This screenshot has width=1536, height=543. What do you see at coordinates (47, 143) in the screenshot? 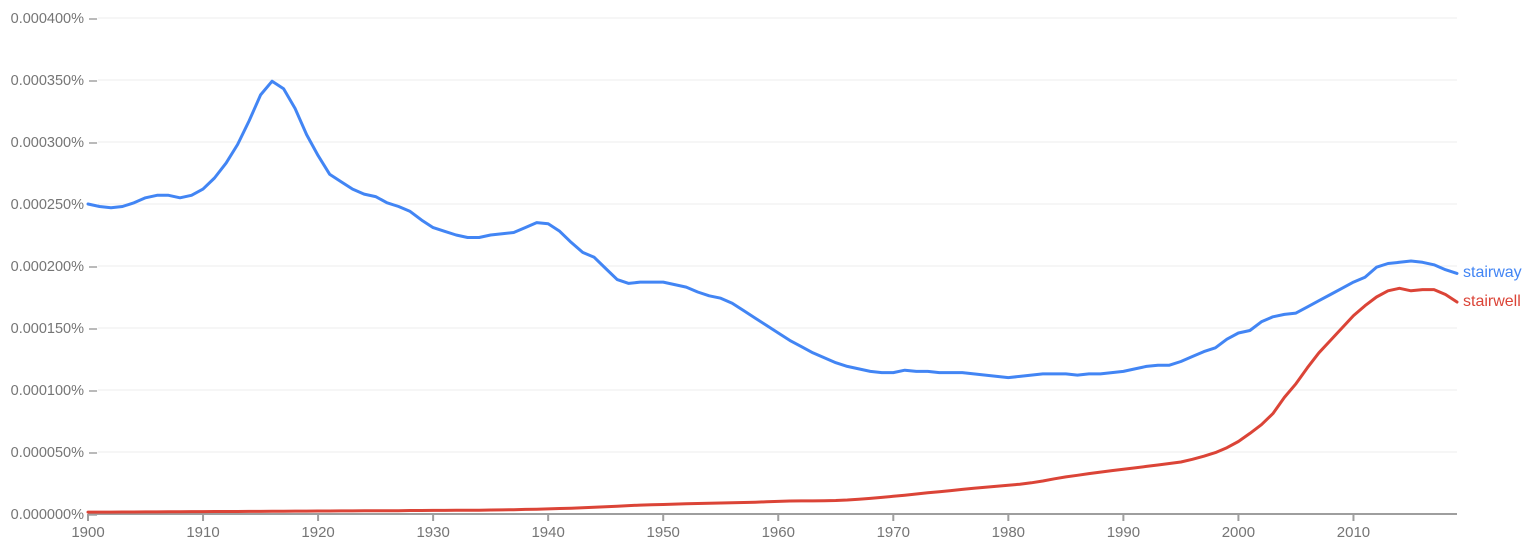
I see `y-axis-label: 0.000300%` at bounding box center [47, 143].